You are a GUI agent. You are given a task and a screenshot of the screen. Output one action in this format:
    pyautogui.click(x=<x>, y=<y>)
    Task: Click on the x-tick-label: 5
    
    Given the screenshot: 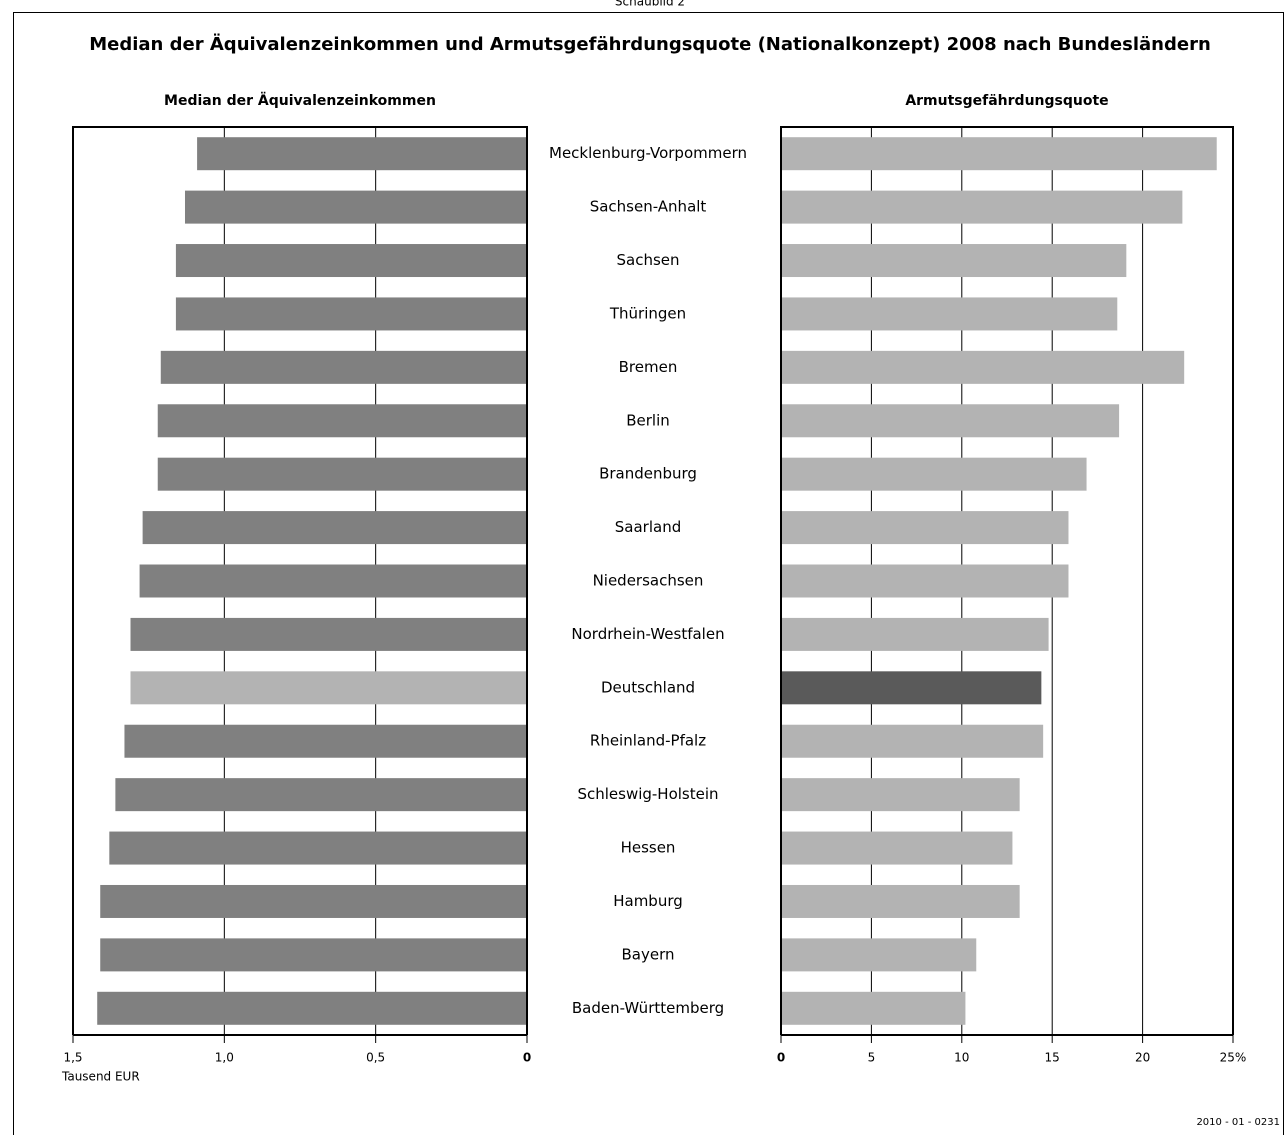 What is the action you would take?
    pyautogui.click(x=872, y=1058)
    